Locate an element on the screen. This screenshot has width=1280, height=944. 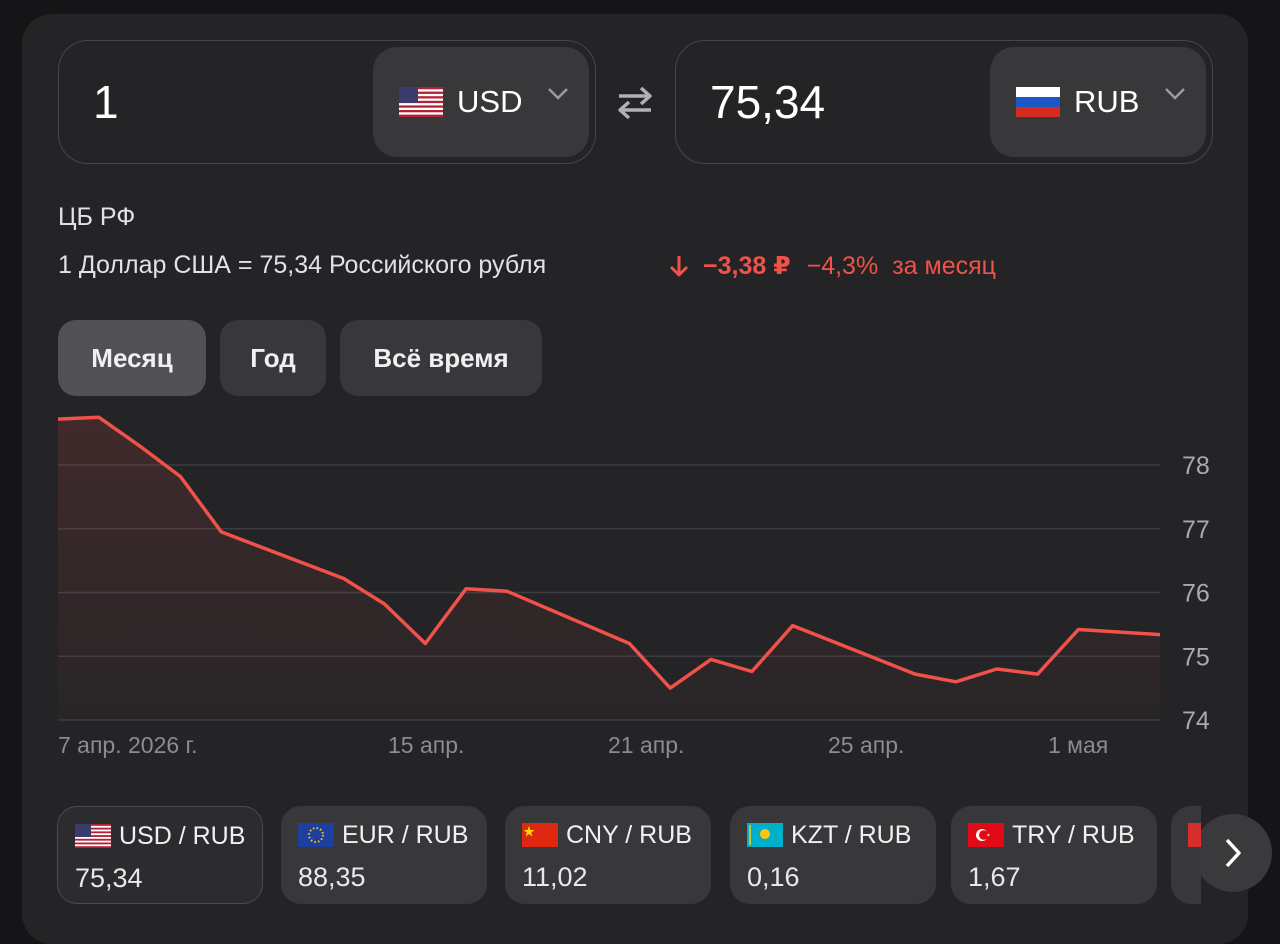
x-tick-label: 25 апр. is located at coordinates (866, 745).